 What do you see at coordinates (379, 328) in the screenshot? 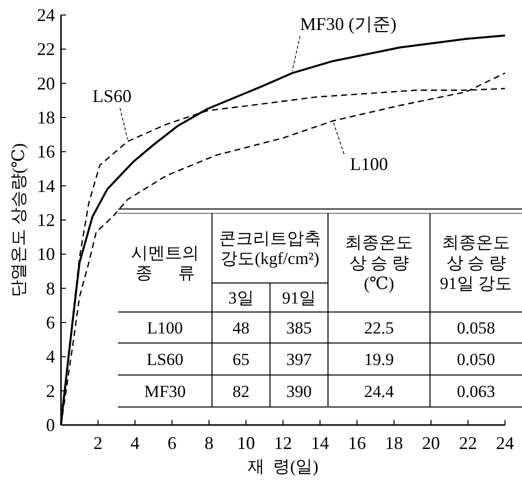
I see `annotation: 22.5` at bounding box center [379, 328].